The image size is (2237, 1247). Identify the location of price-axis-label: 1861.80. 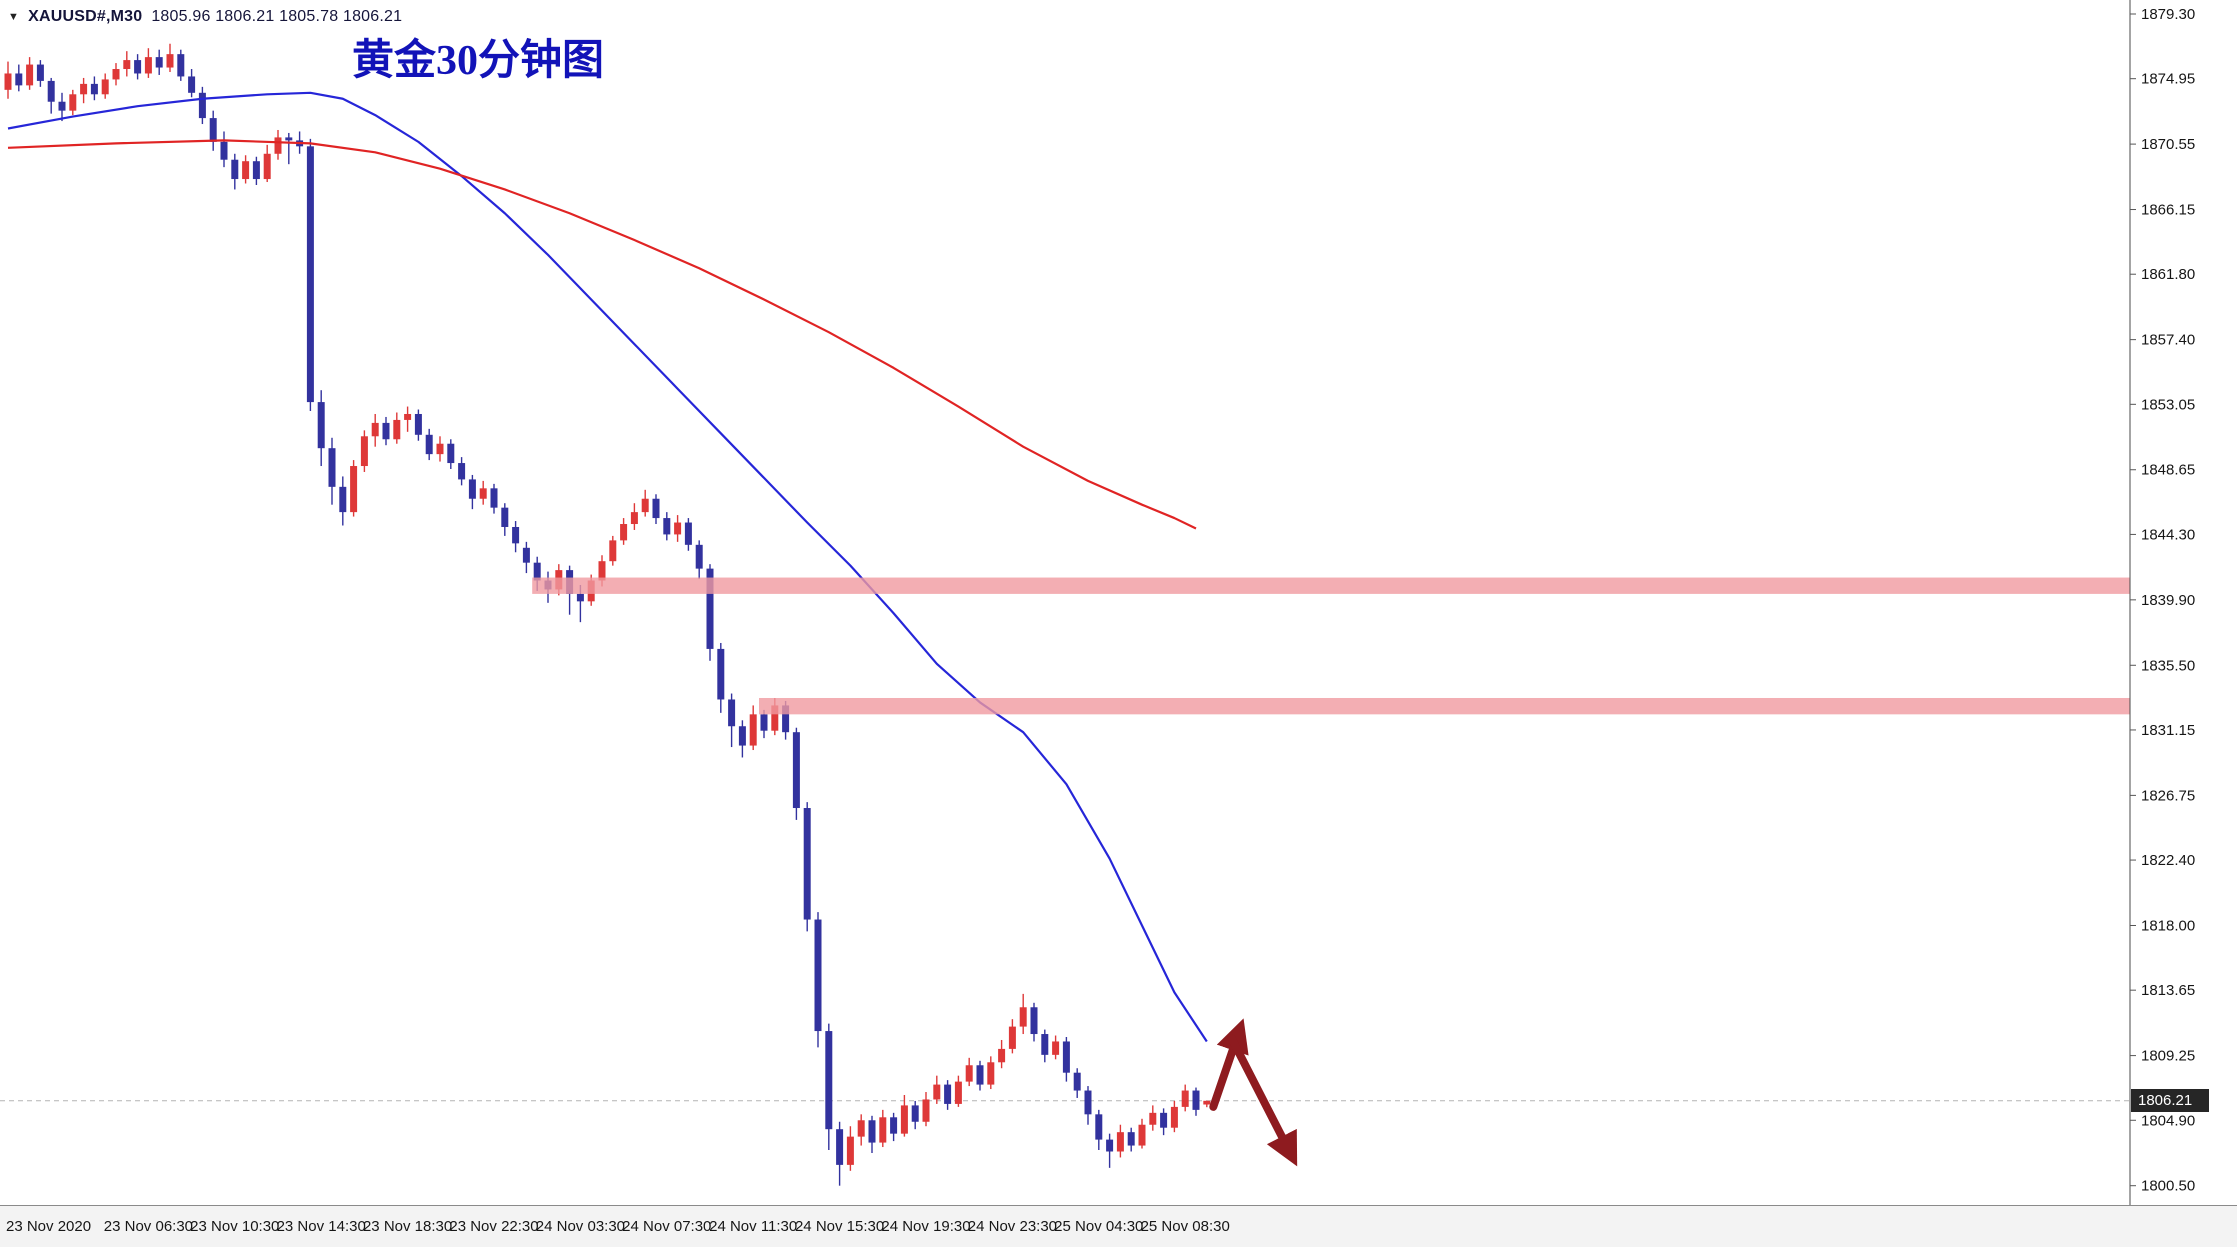
(2168, 274).